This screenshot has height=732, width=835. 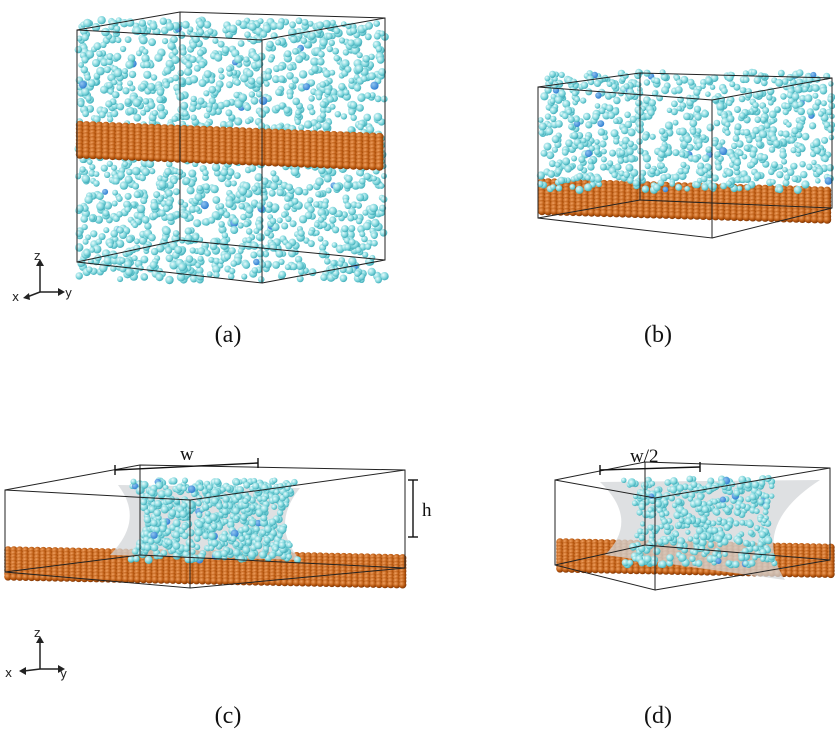 What do you see at coordinates (692, 520) in the screenshot?
I see `panel-d: w/2` at bounding box center [692, 520].